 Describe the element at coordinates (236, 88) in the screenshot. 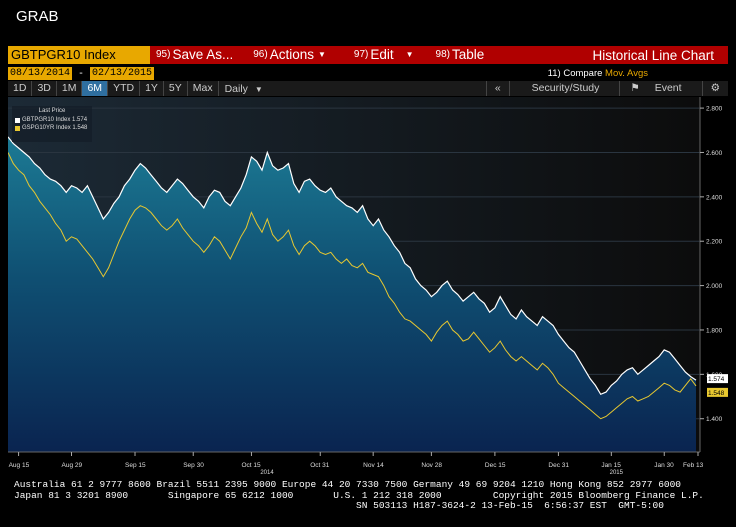

I see `frequency-label: Daily` at that location.